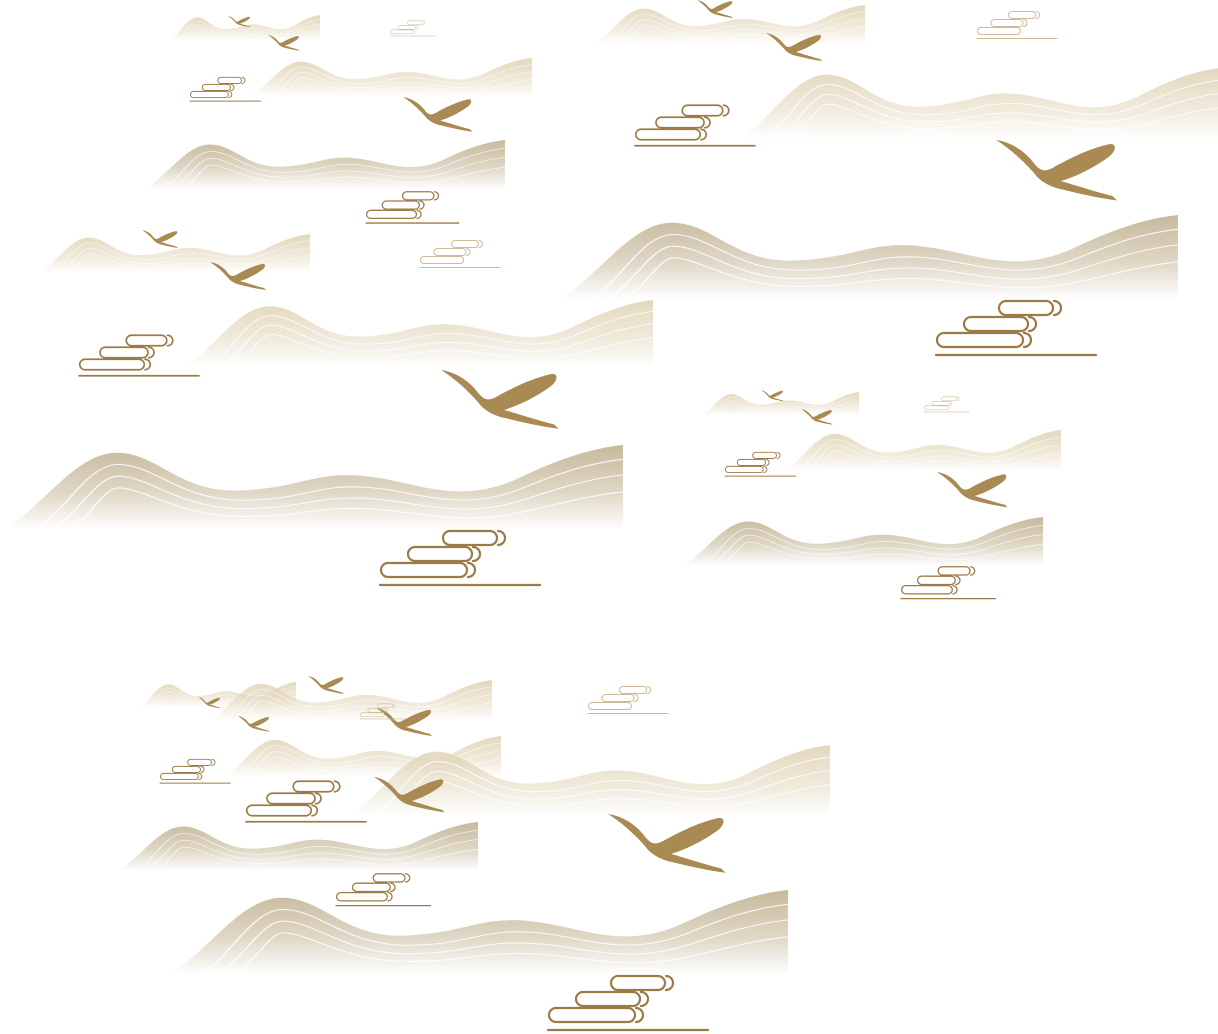  I want to click on scene-top-right, so click(906, 100).